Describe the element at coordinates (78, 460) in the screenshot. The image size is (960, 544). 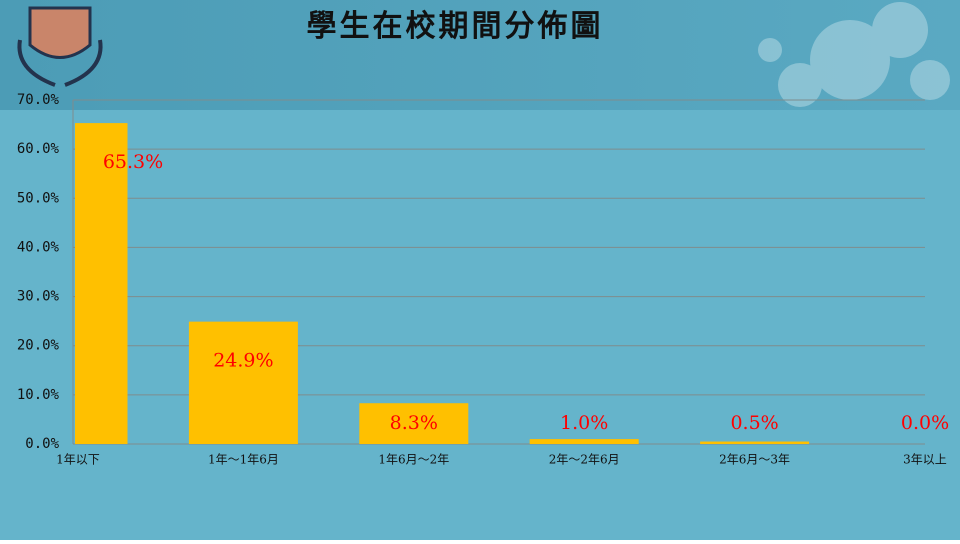
I see `x-tick-label: 1年以下` at that location.